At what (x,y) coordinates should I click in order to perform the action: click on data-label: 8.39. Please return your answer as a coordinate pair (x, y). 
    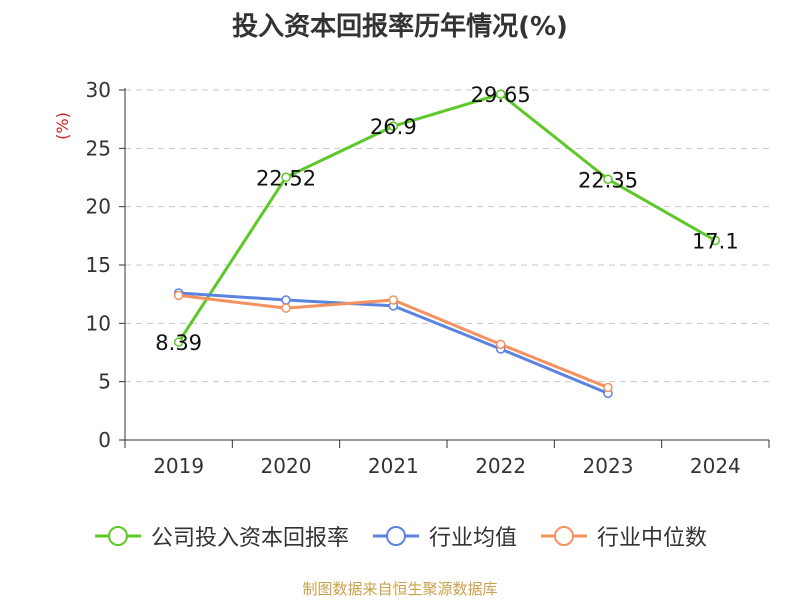
    Looking at the image, I should click on (178, 343).